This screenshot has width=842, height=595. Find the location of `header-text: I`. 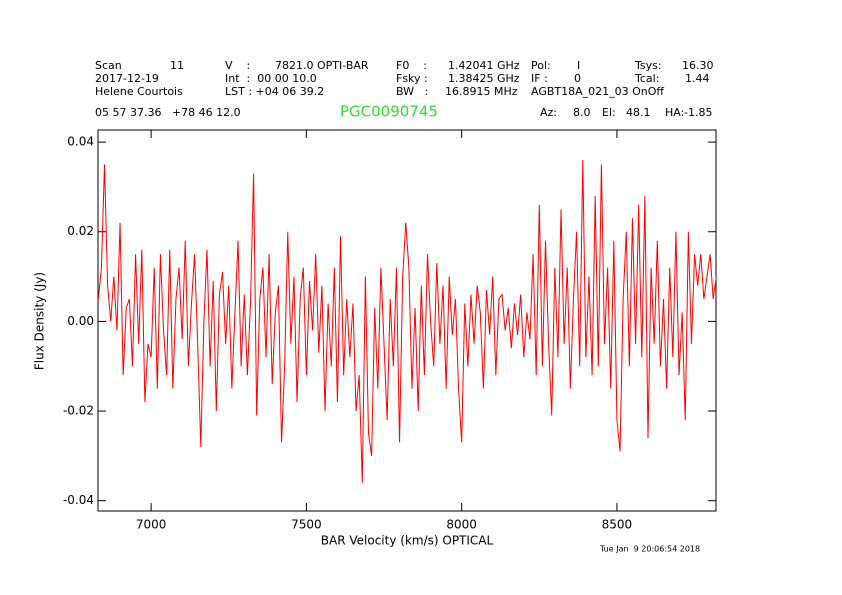

header-text: I is located at coordinates (578, 65).